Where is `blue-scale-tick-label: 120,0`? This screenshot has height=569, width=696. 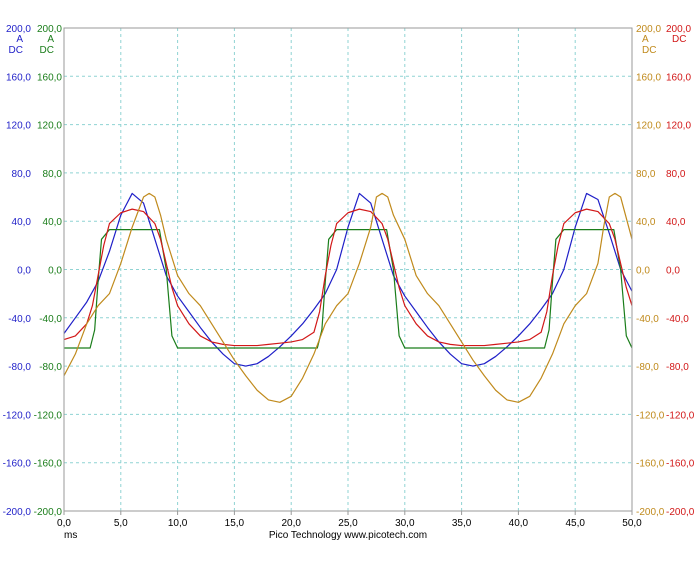
blue-scale-tick-label: 120,0 is located at coordinates (18, 126).